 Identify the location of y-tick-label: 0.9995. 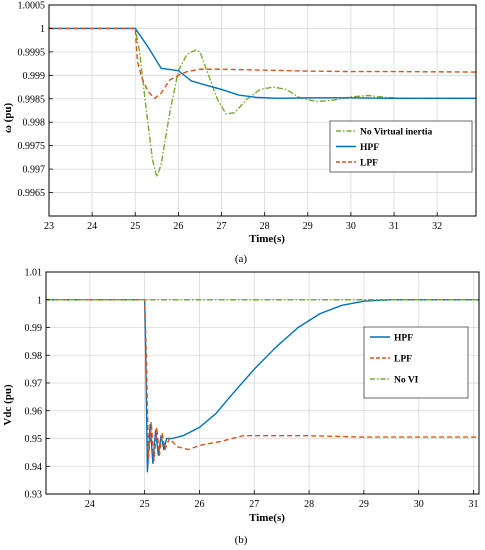
(32, 52).